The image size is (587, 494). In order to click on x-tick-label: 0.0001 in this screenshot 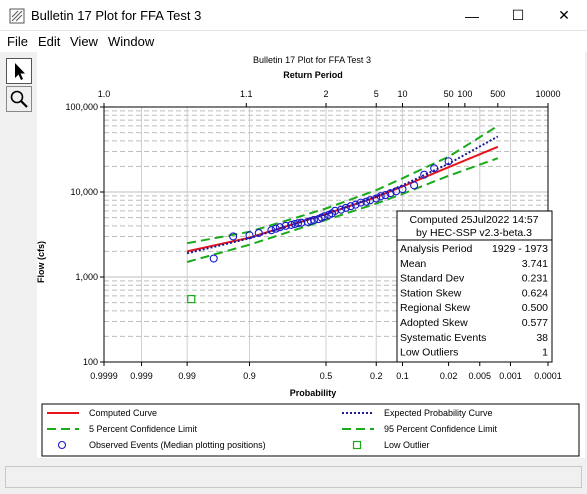, I will do `click(548, 376)`.